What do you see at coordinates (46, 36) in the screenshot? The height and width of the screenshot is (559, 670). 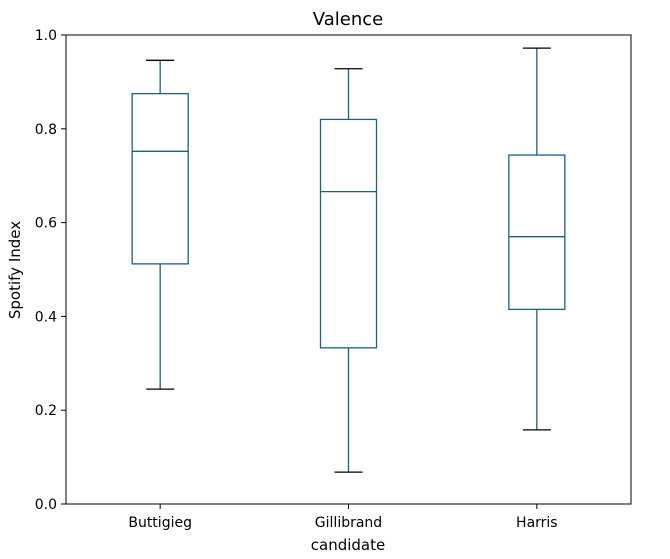 I see `y-tick-label: 1.0` at bounding box center [46, 36].